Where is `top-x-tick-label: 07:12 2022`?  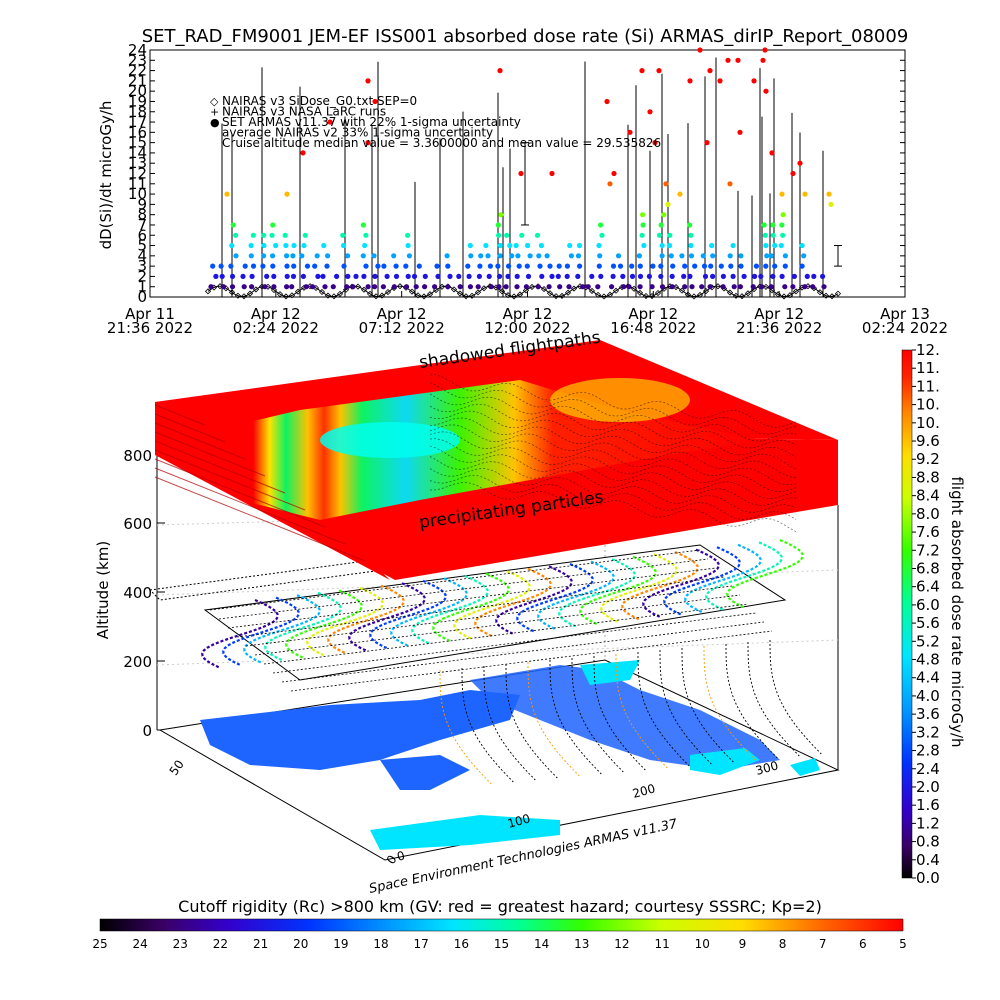 top-x-tick-label: 07:12 2022 is located at coordinates (402, 328).